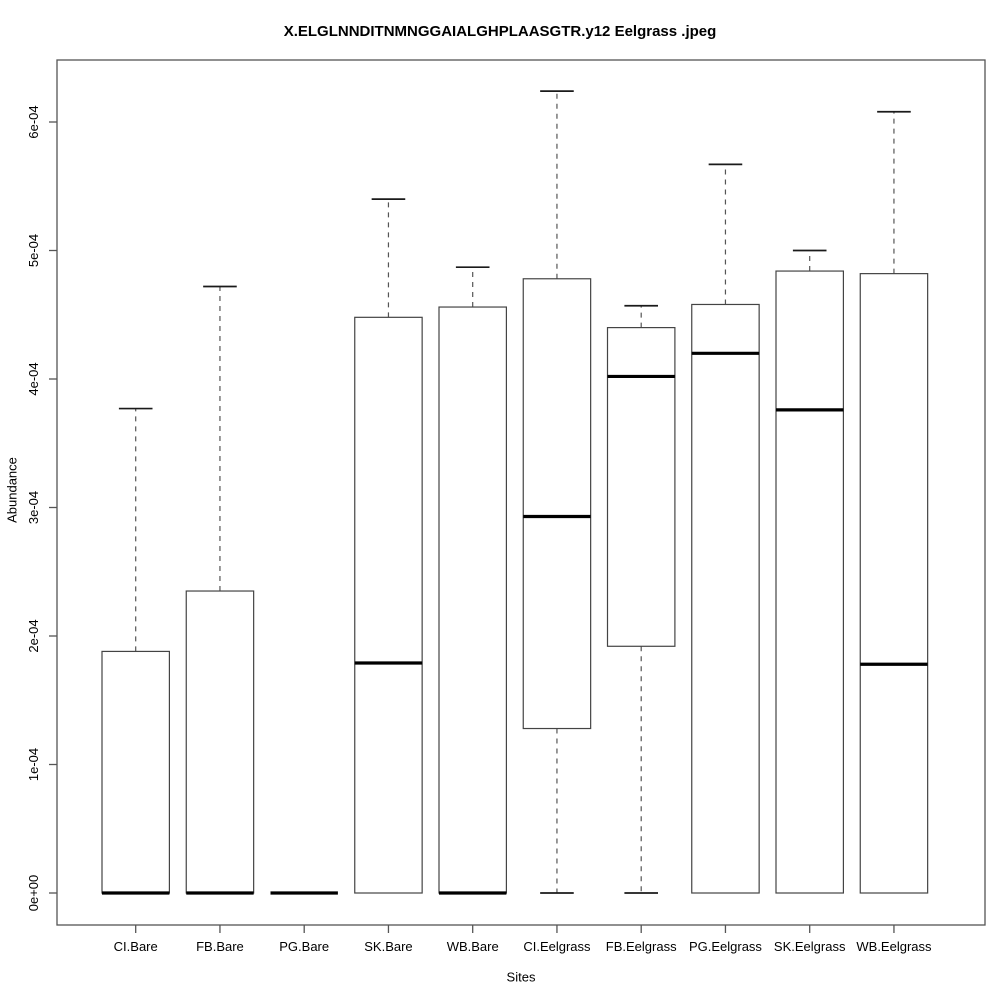 The width and height of the screenshot is (1000, 1000). I want to click on y-tick-label: 5e-04, so click(33, 250).